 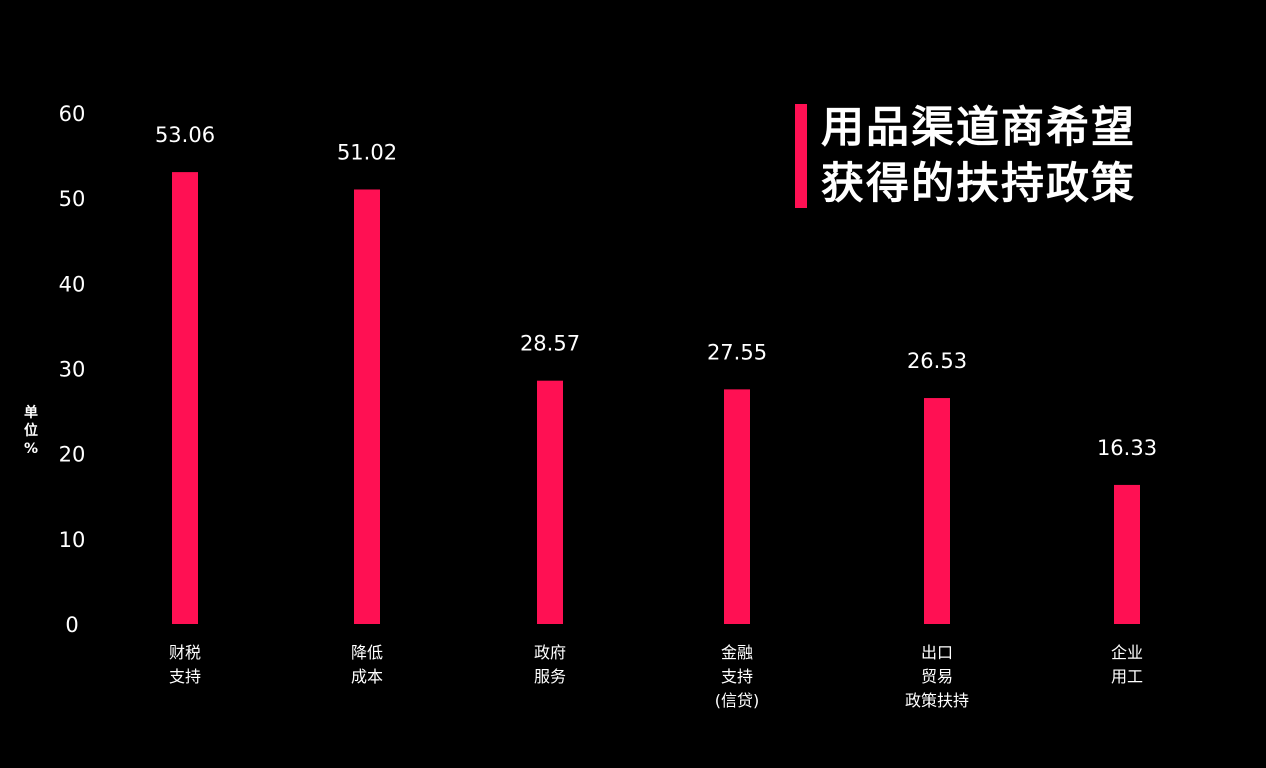 I want to click on y-tick-label: 60, so click(x=72, y=114).